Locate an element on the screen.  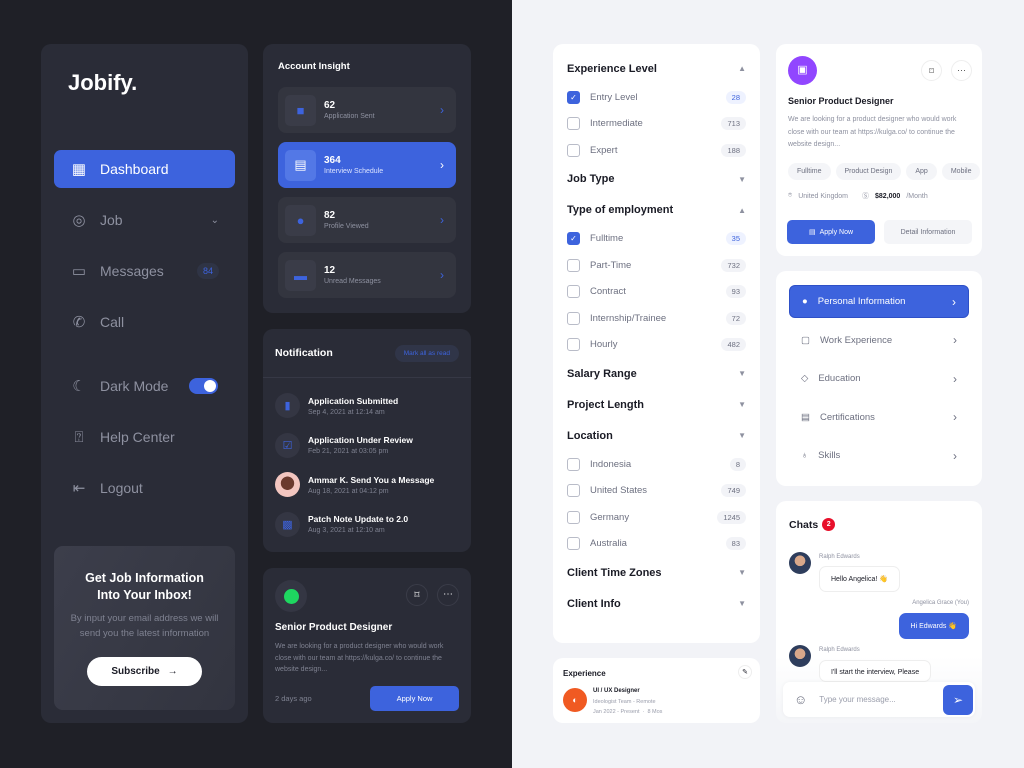
filter-group-header: Client Time Zones ▼ is located at coordinates (656, 572).